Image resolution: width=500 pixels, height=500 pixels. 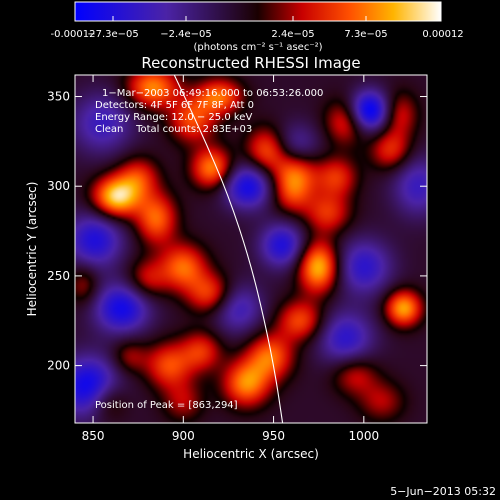 What do you see at coordinates (173, 117) in the screenshot?
I see `info-line-energy: Energy Range: 12.0 − 25.0 keV` at bounding box center [173, 117].